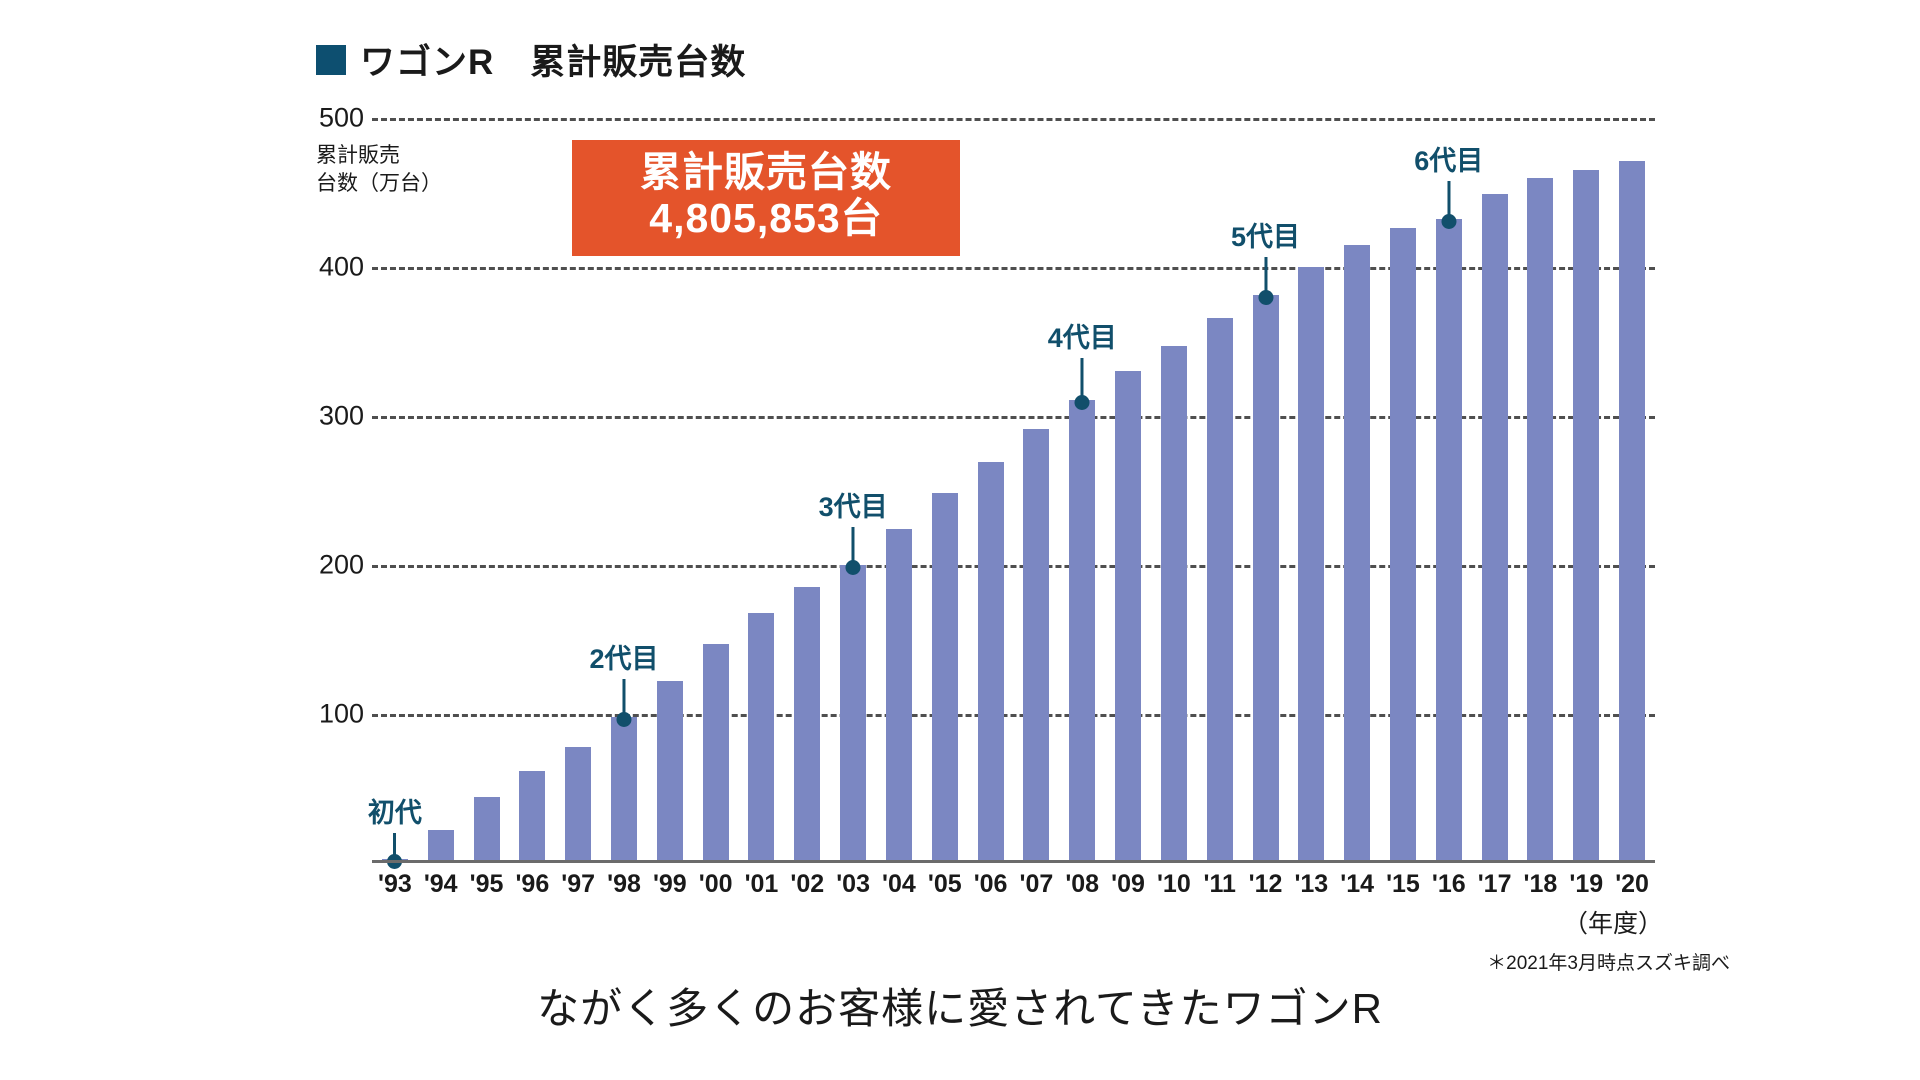 This screenshot has width=1920, height=1080. What do you see at coordinates (532, 884) in the screenshot?
I see `x-tick-label-fy96: '96` at bounding box center [532, 884].